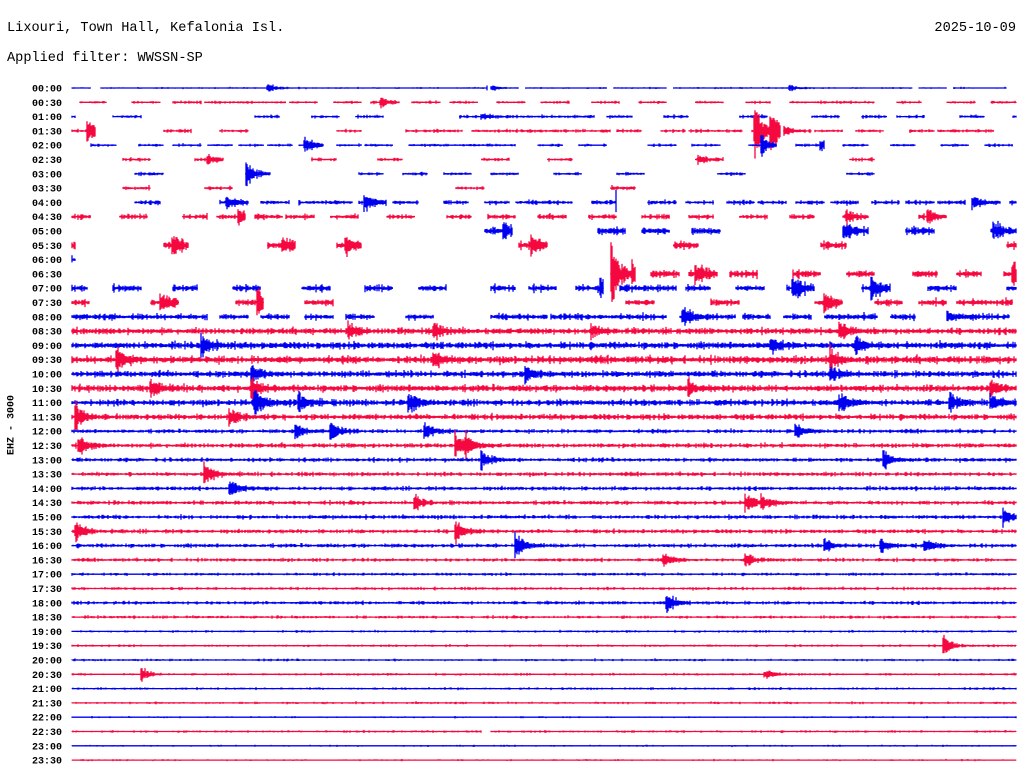 The image size is (1024, 780). What do you see at coordinates (47, 747) in the screenshot?
I see `row-label: 23:00` at bounding box center [47, 747].